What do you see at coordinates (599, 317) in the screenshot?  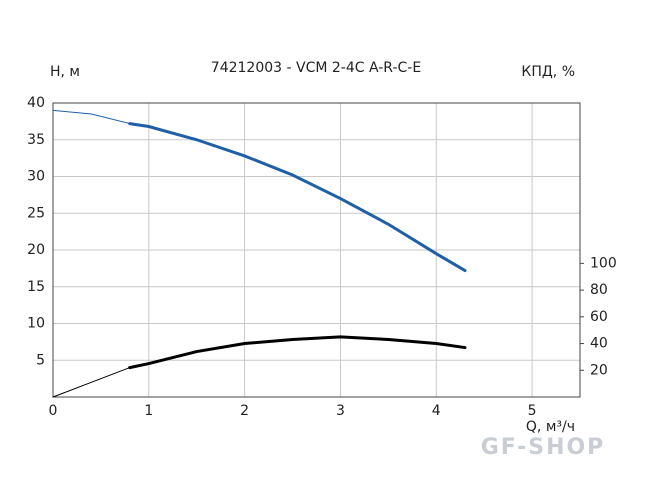 I see `y2-tick-label: 60` at bounding box center [599, 317].